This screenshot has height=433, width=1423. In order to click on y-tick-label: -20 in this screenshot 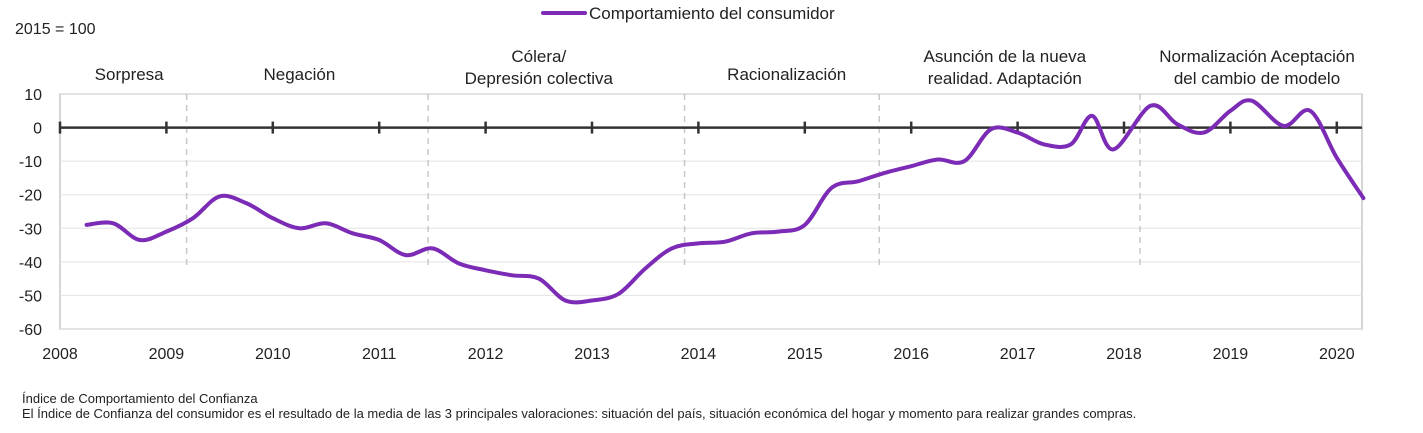, I will do `click(30, 196)`.